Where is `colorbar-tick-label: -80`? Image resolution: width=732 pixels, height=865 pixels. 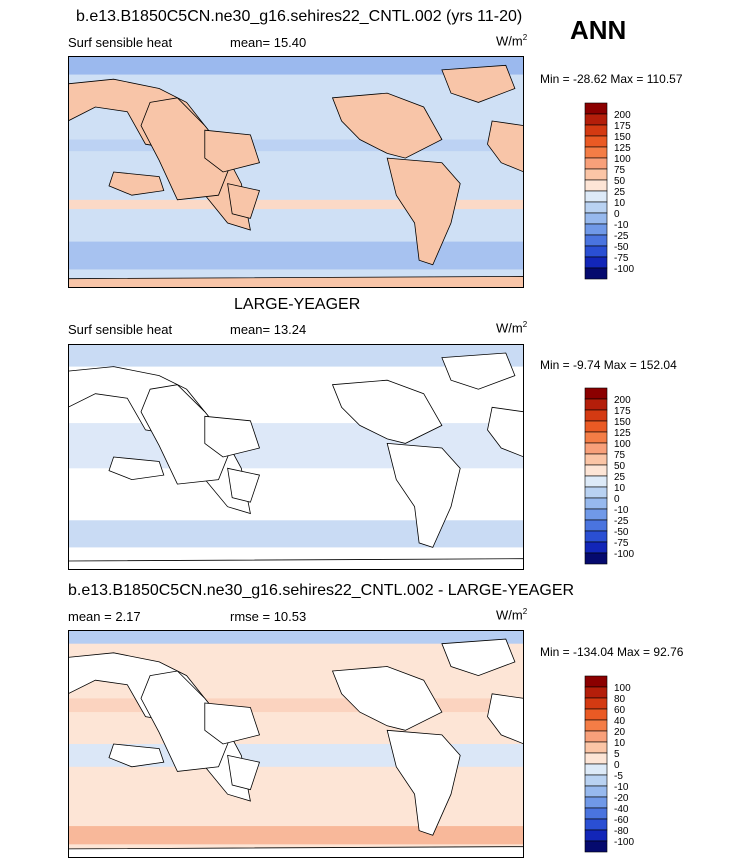 colorbar-tick-label: -80 is located at coordinates (621, 831).